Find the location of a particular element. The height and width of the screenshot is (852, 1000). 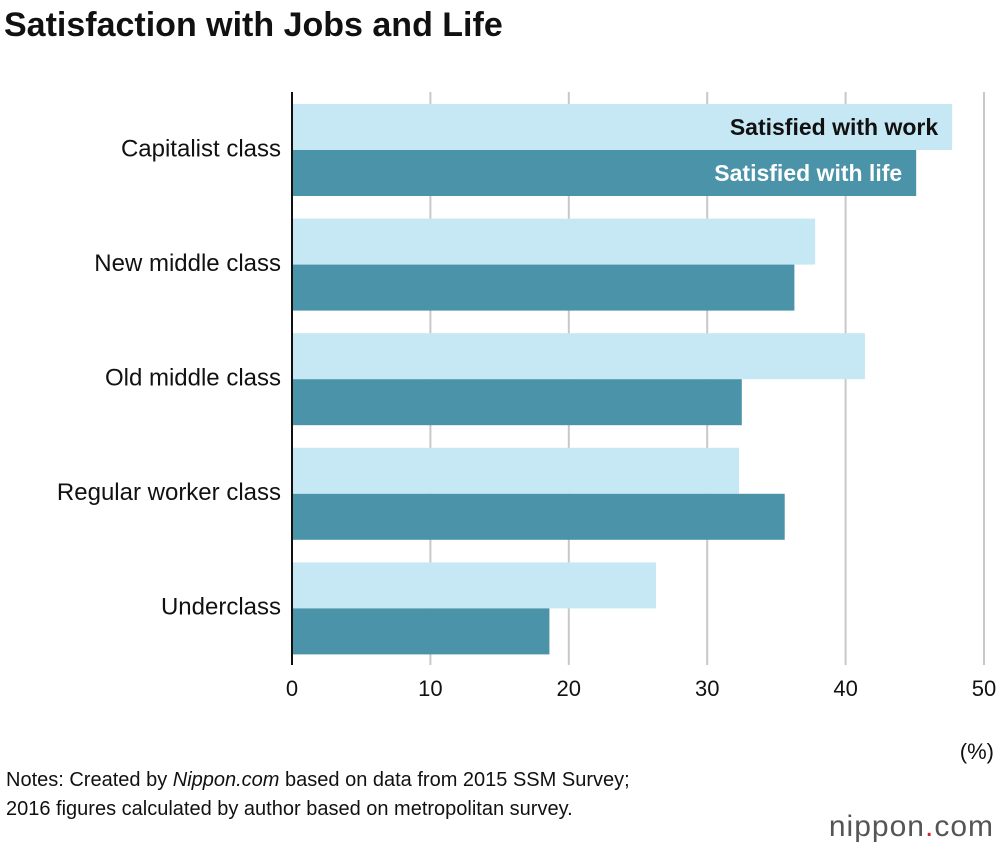

x-tick-label: 30 is located at coordinates (707, 688).